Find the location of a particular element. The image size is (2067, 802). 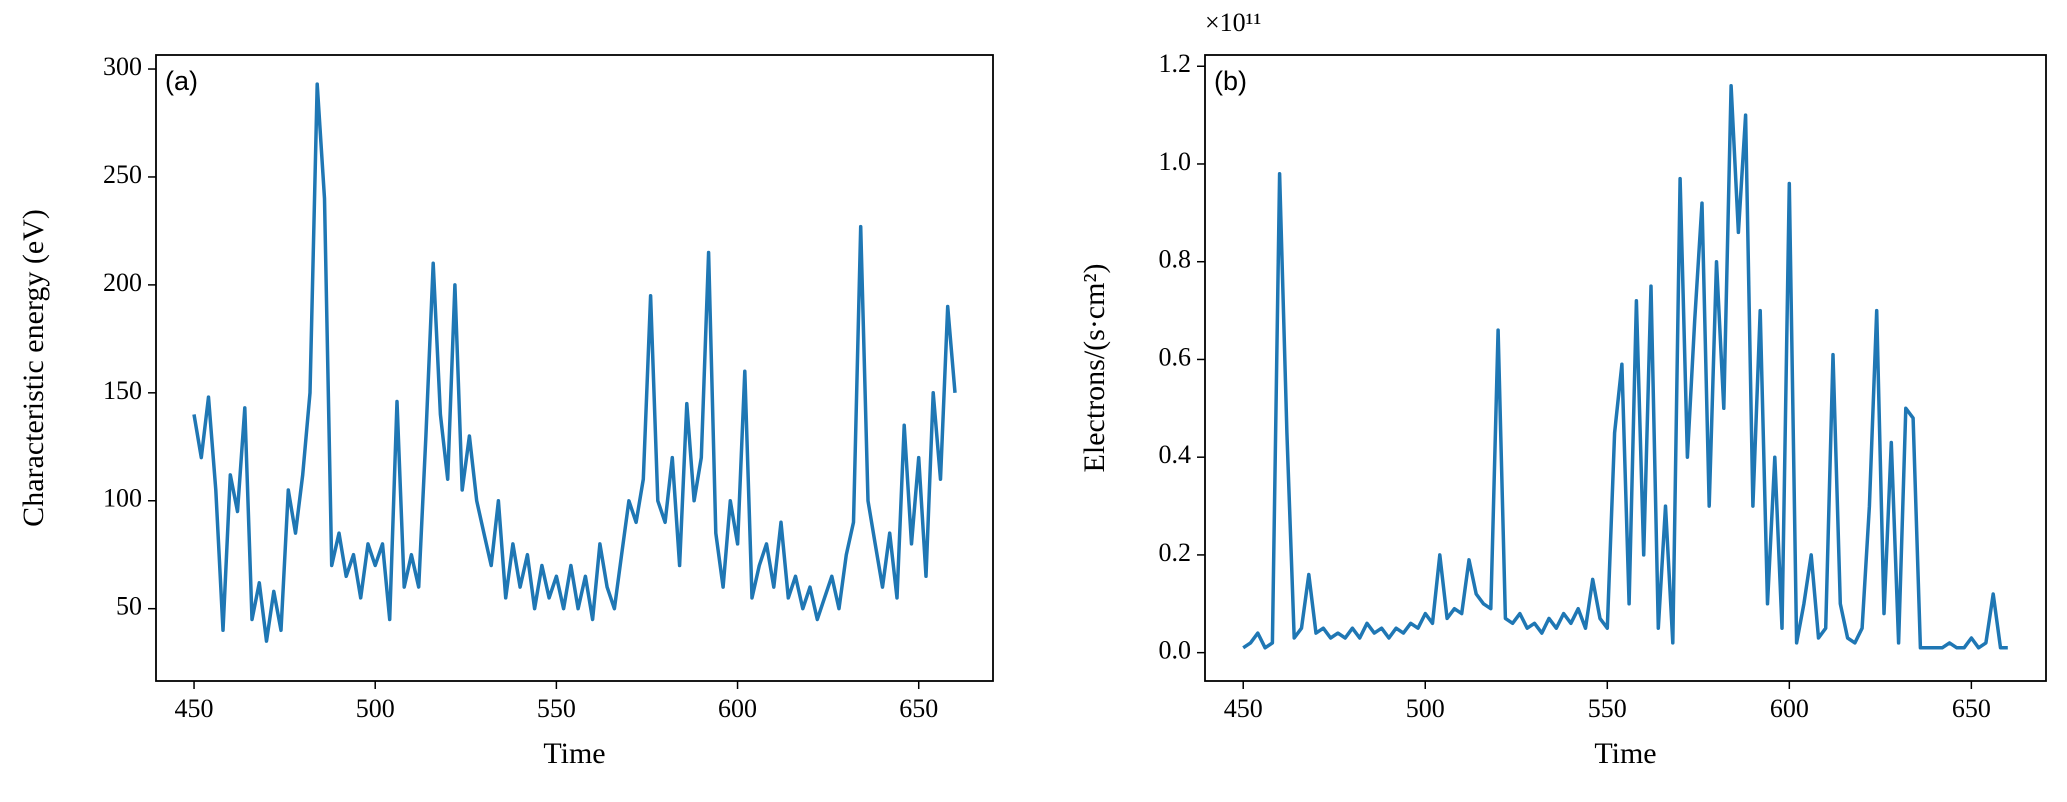

y-axis-label: Electrons/(s·cm²) is located at coordinates (1094, 368).